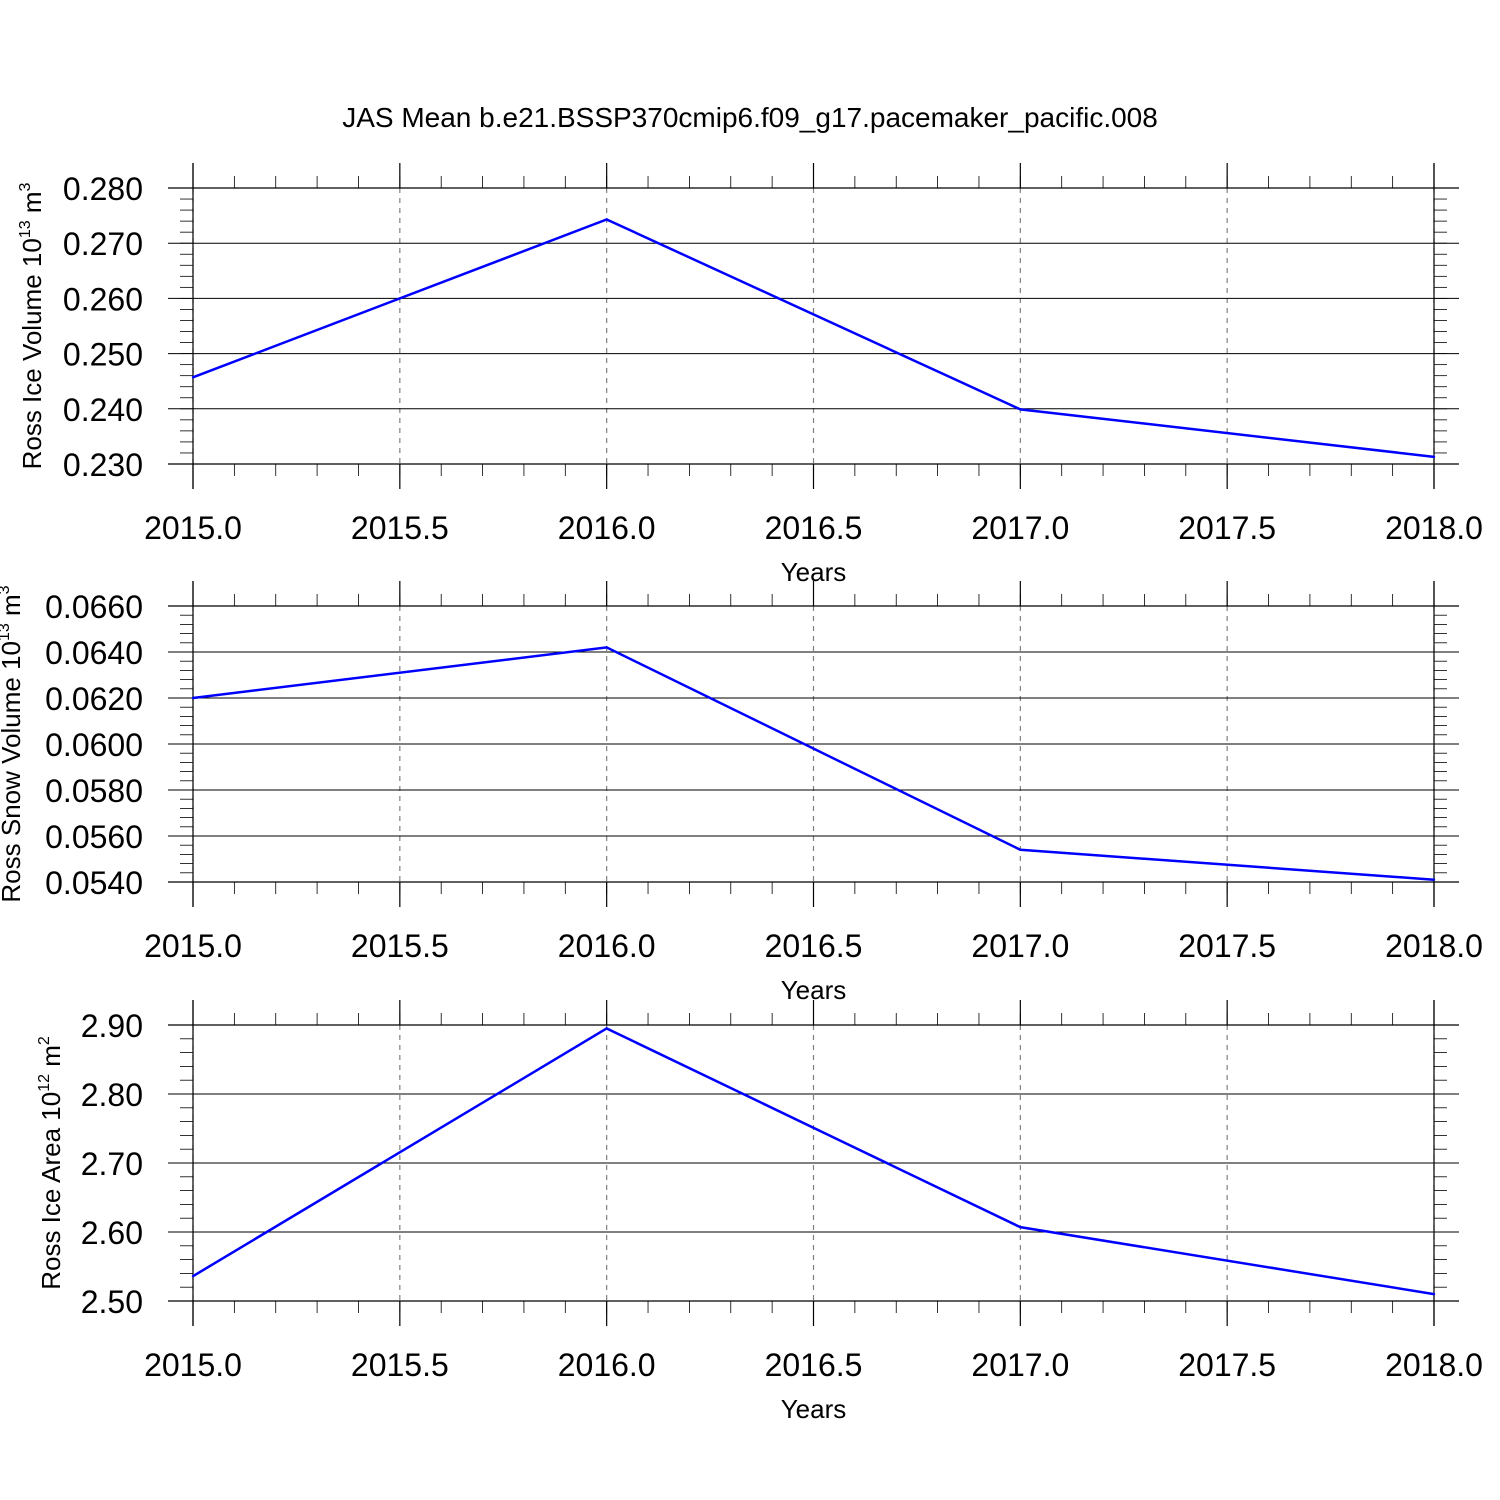  Describe the element at coordinates (51, 1208) in the screenshot. I see `y-axis-label-name: Ross Ice Area` at that location.